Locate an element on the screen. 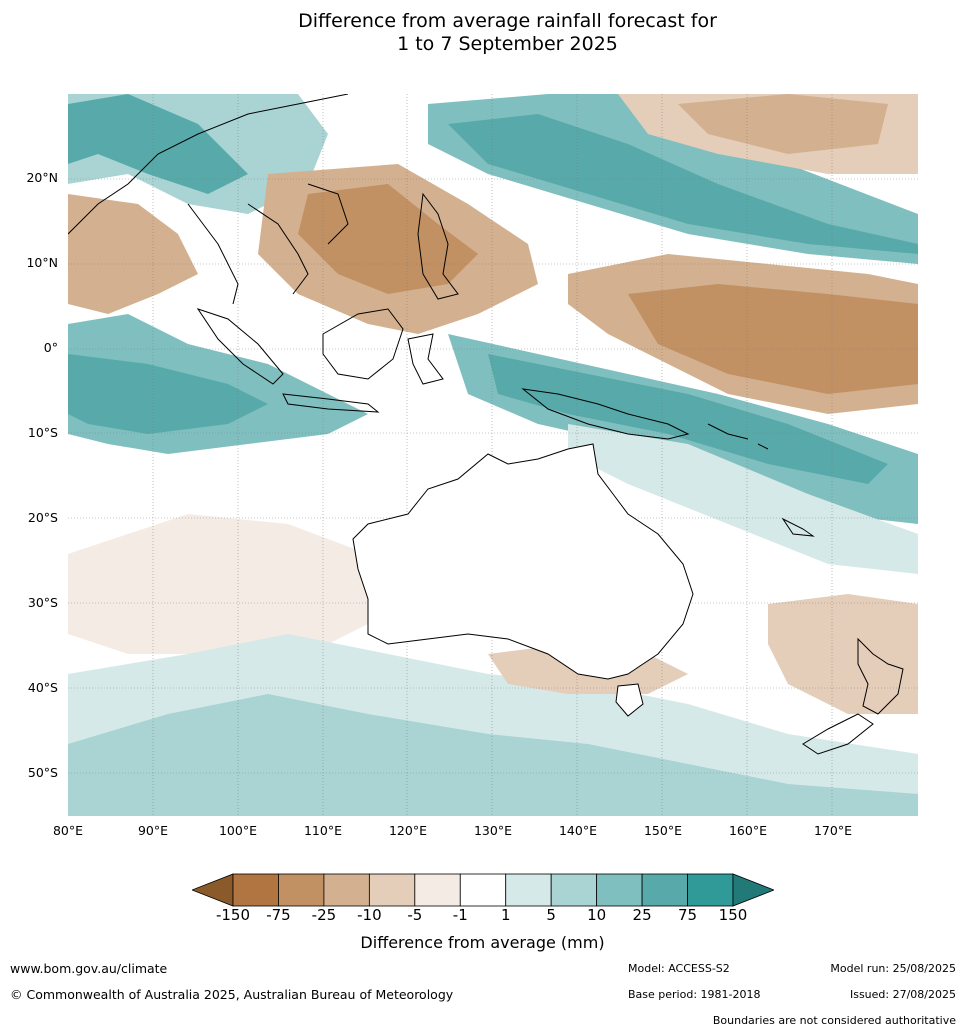  wet-band-southern-ocean-core is located at coordinates (493, 755).